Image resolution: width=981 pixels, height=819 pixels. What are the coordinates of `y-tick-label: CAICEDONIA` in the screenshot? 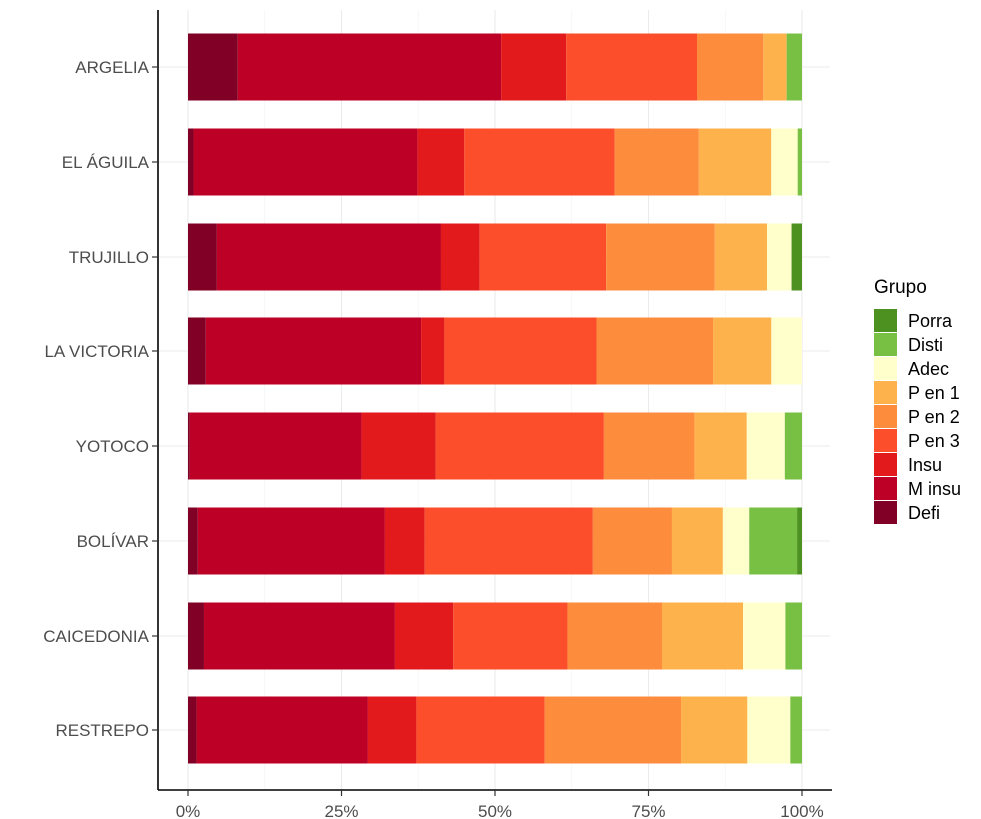 It's located at (96, 636).